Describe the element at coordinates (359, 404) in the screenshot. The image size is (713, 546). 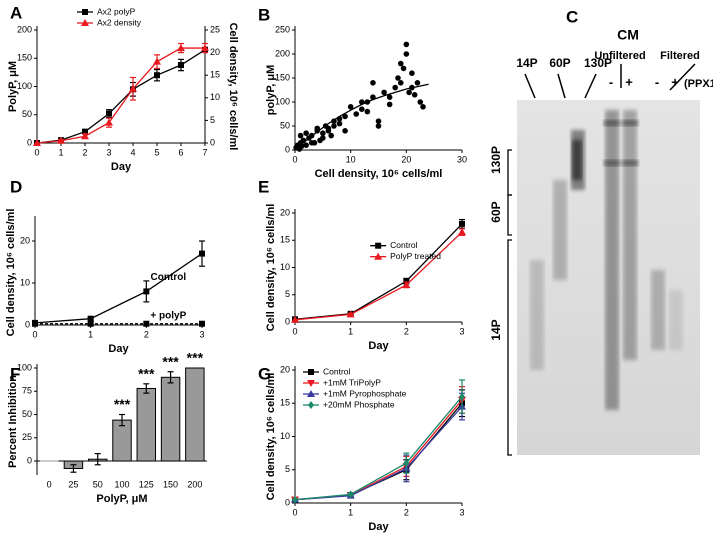
I see `legend-label: +20mM Phosphate` at that location.